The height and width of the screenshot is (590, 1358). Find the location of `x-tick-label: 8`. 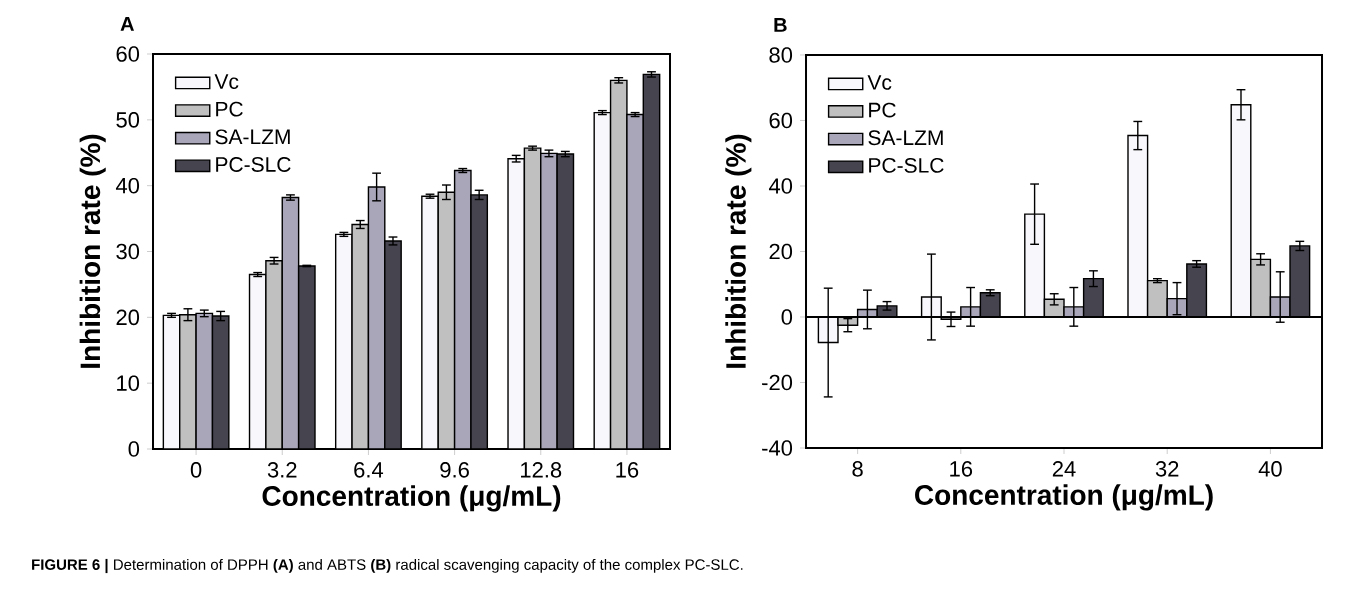

x-tick-label: 8 is located at coordinates (857, 469).